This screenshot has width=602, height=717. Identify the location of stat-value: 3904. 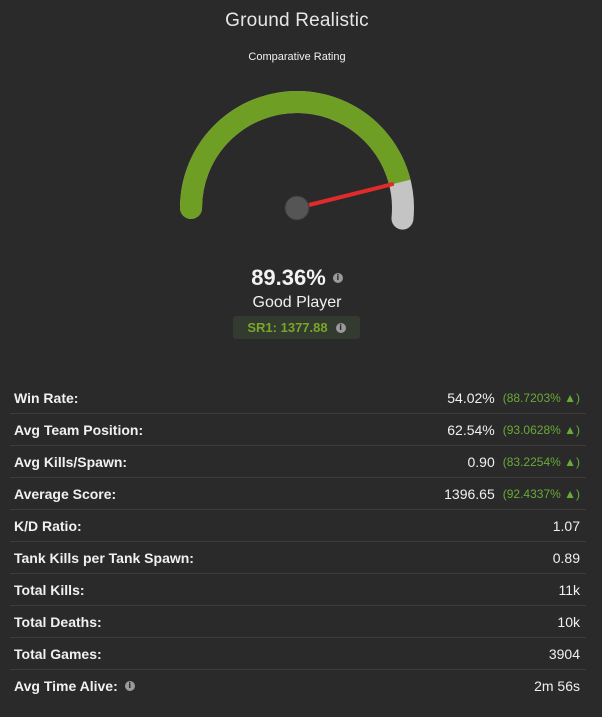
(564, 653).